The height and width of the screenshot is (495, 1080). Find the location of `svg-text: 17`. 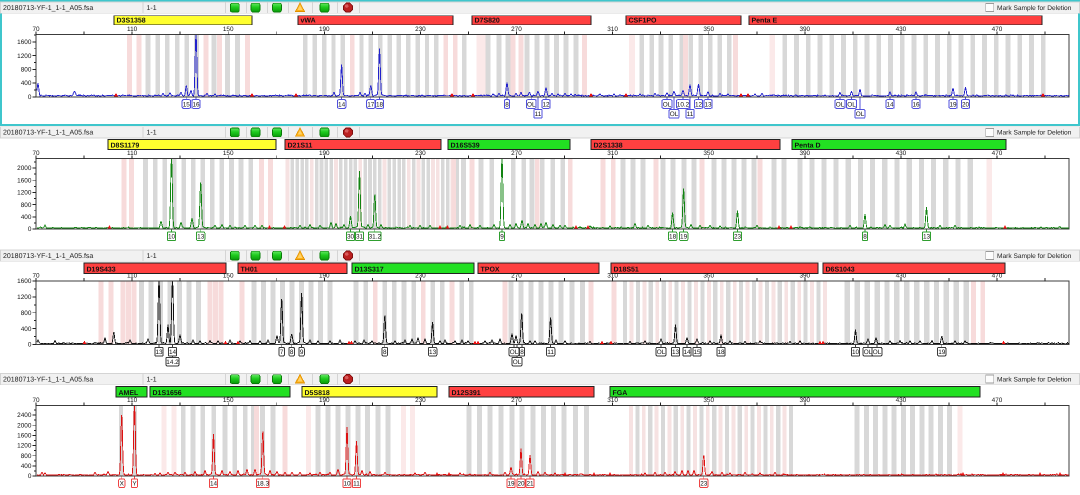

svg-text: 17 is located at coordinates (371, 104).